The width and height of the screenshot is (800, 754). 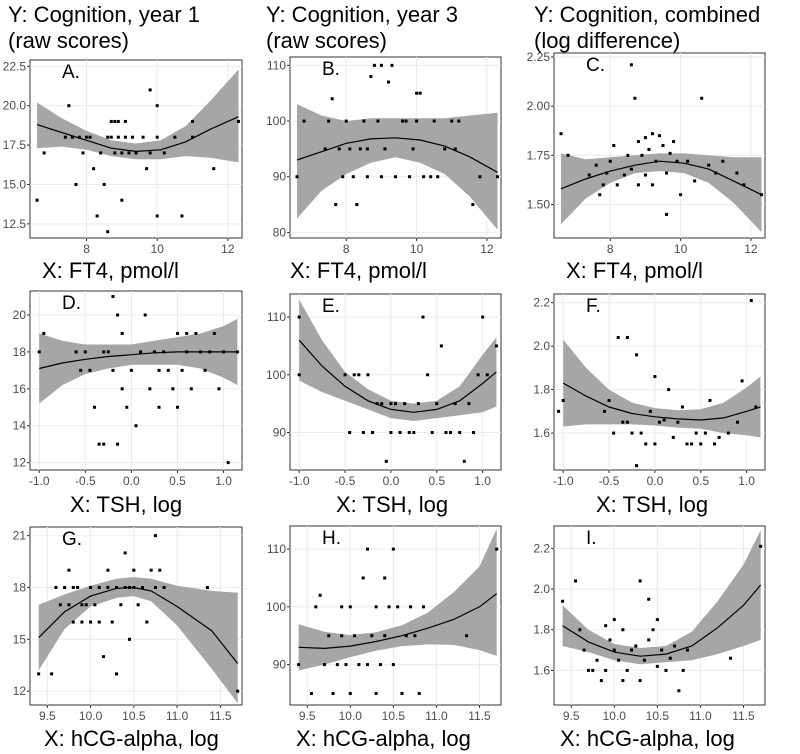 What do you see at coordinates (652, 504) in the screenshot?
I see `xlabel-row2-col3: X: TSH, log` at bounding box center [652, 504].